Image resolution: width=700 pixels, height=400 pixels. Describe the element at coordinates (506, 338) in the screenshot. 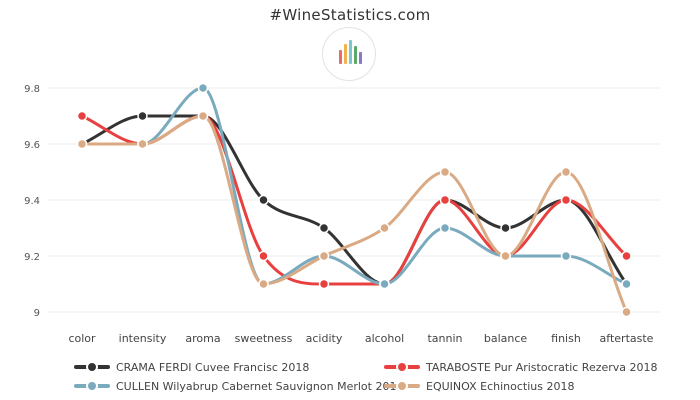

I see `x-tick-label: balance` at that location.